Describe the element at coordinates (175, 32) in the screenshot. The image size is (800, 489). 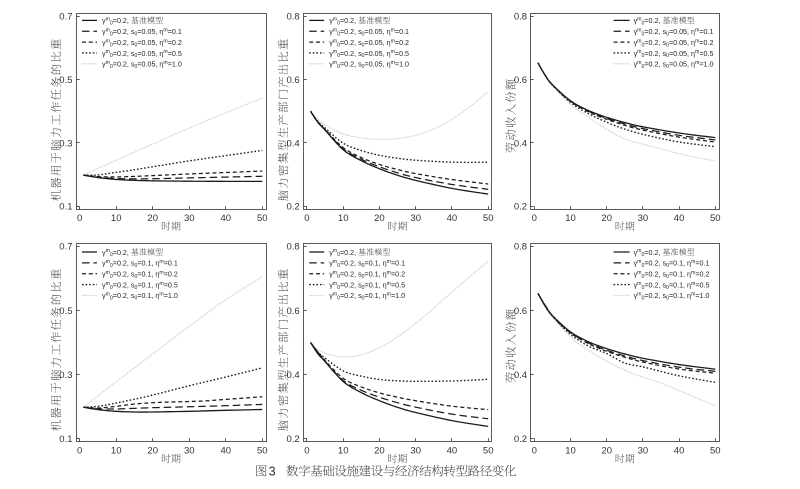
I see `svg-text: =0.1` at that location.